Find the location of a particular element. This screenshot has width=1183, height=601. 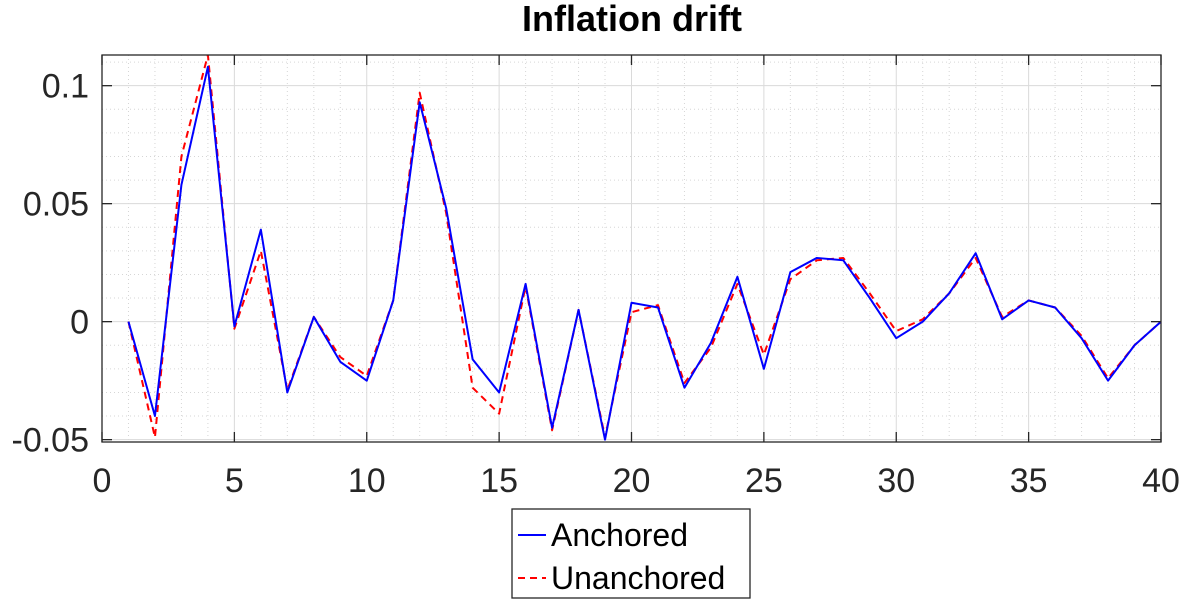

x-tick-label: 30 is located at coordinates (896, 481).